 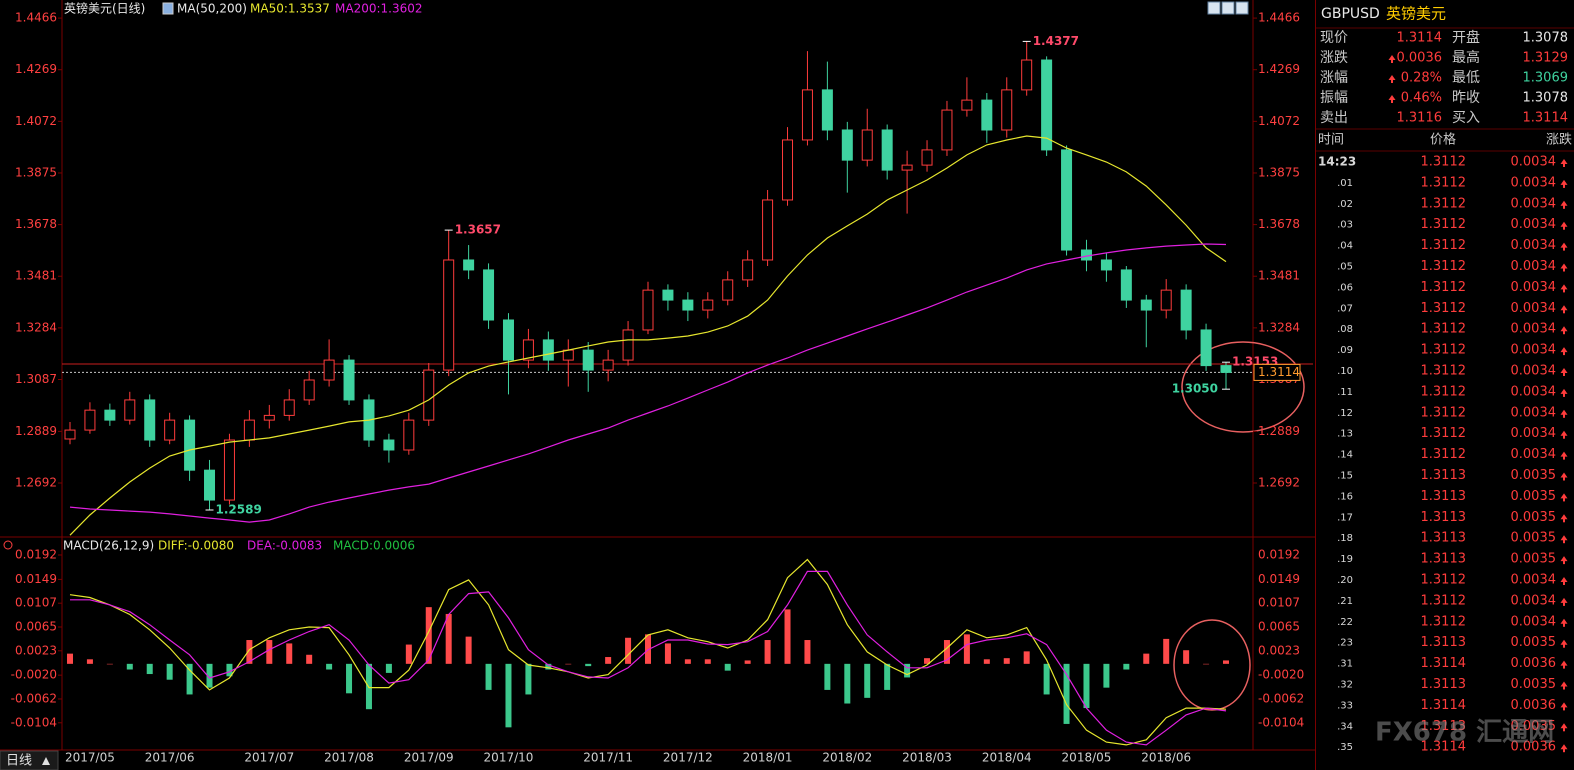 What do you see at coordinates (36, 18) in the screenshot?
I see `y-tick-label: 1.4466` at bounding box center [36, 18].